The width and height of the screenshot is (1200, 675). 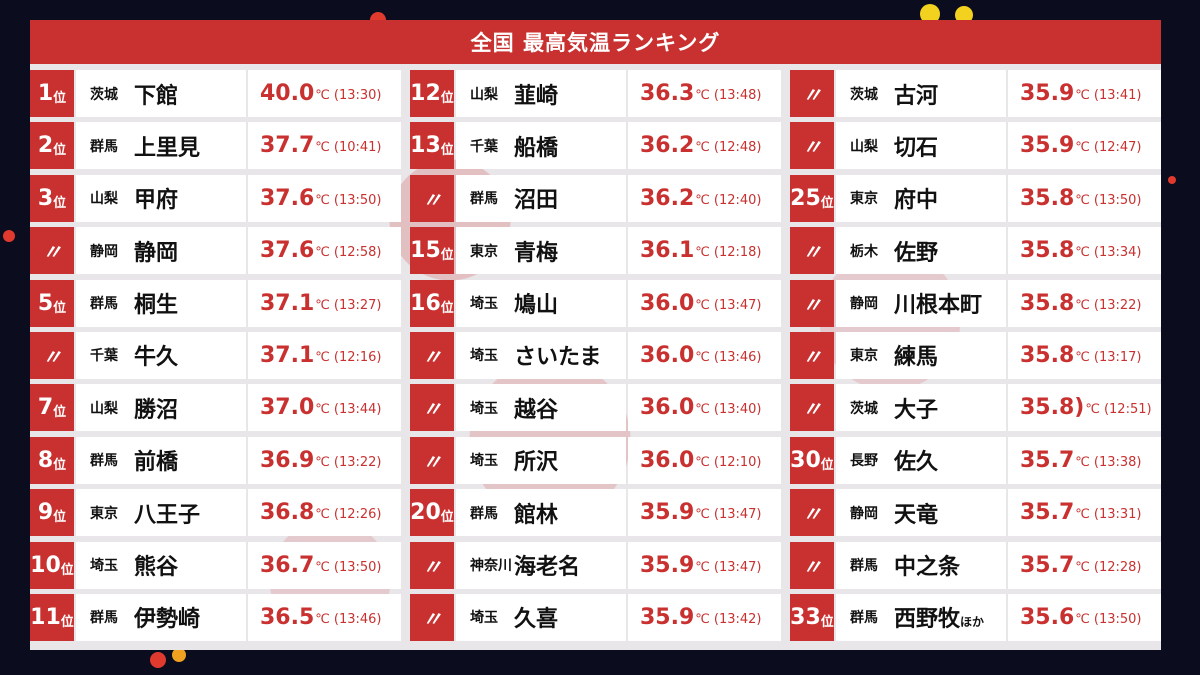 What do you see at coordinates (812, 617) in the screenshot?
I see `rank-badge: 33 位` at bounding box center [812, 617].